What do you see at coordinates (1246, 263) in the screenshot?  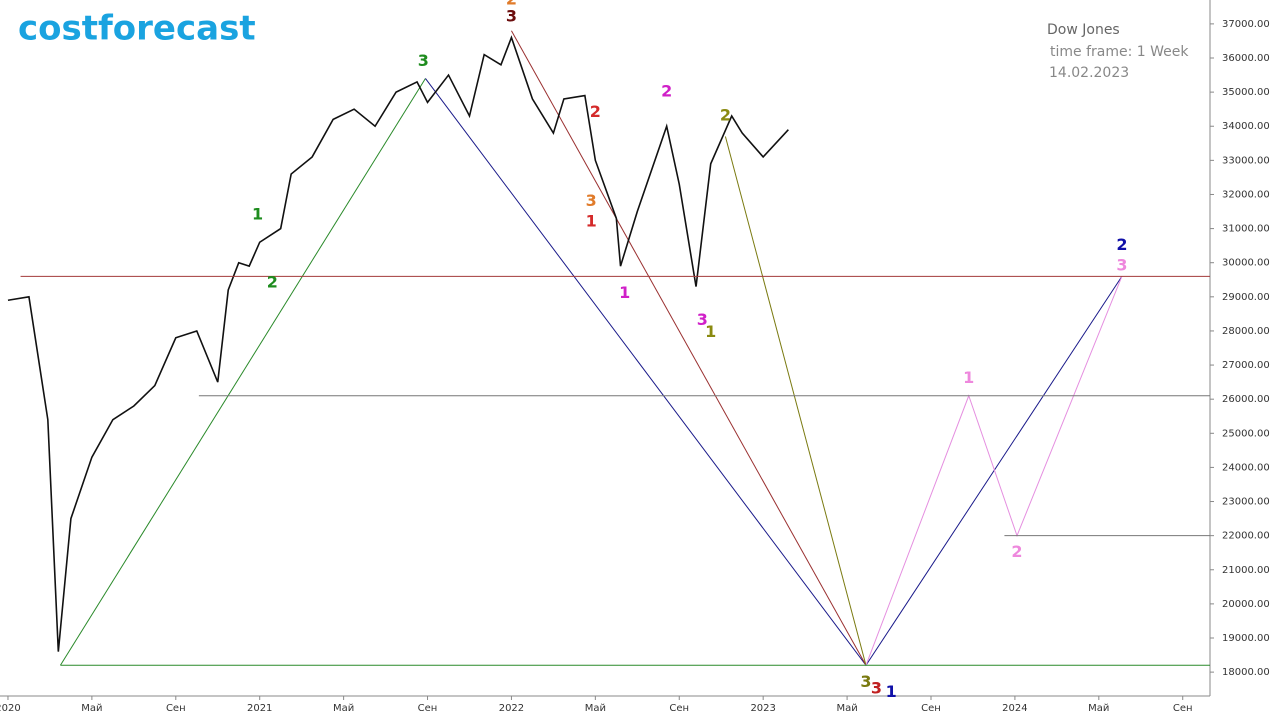 I see `y-tick-label: 30000.00` at bounding box center [1246, 263].